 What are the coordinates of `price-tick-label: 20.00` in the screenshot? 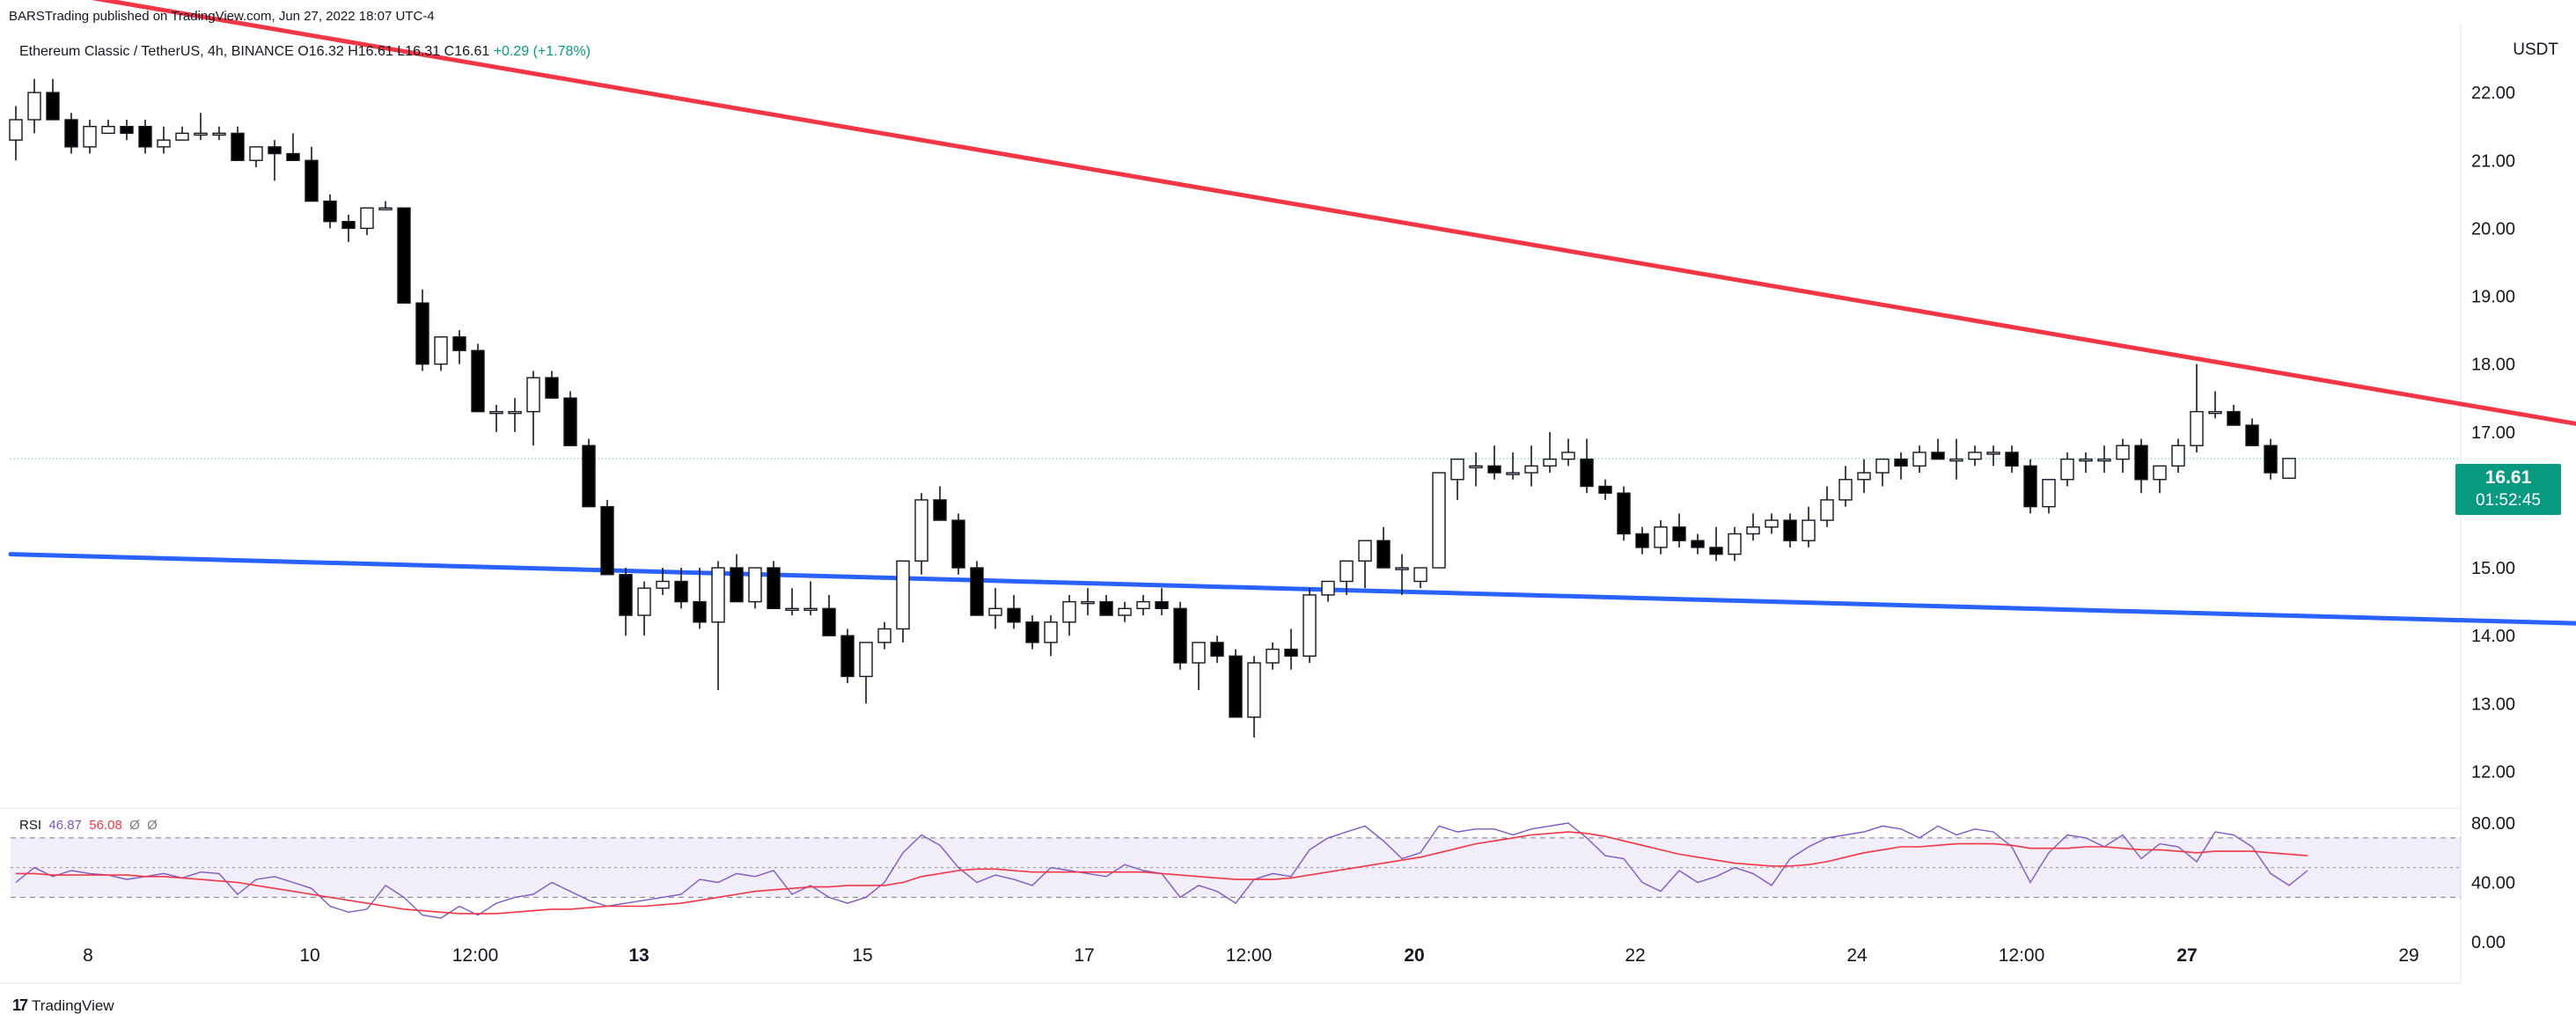 It's located at (2493, 229).